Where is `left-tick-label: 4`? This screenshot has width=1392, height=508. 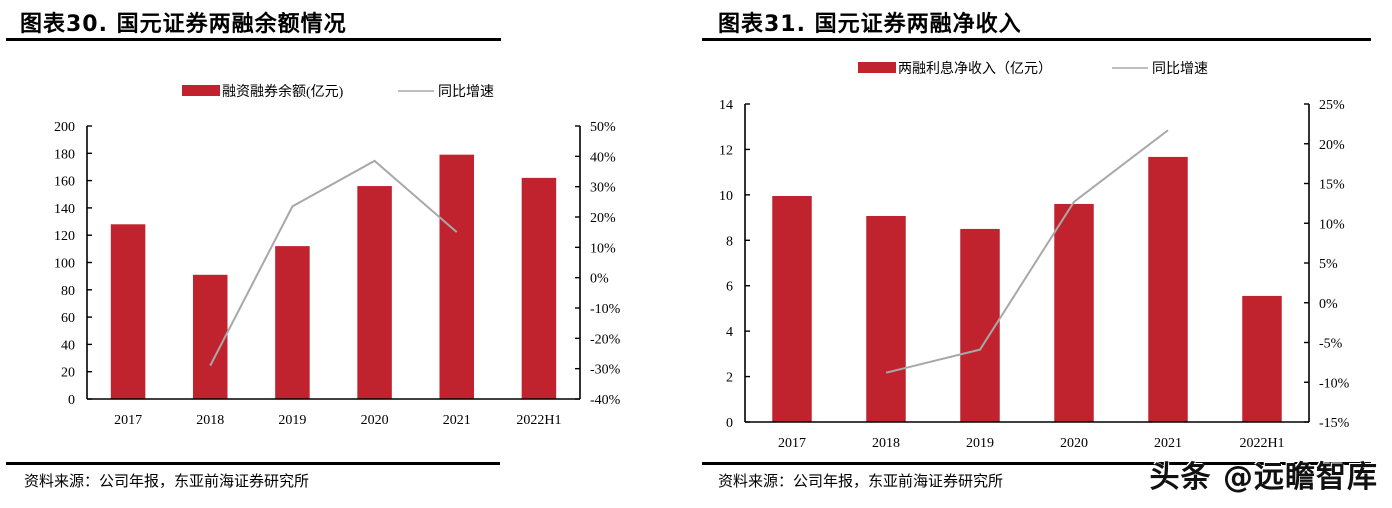
left-tick-label: 4 is located at coordinates (729, 332).